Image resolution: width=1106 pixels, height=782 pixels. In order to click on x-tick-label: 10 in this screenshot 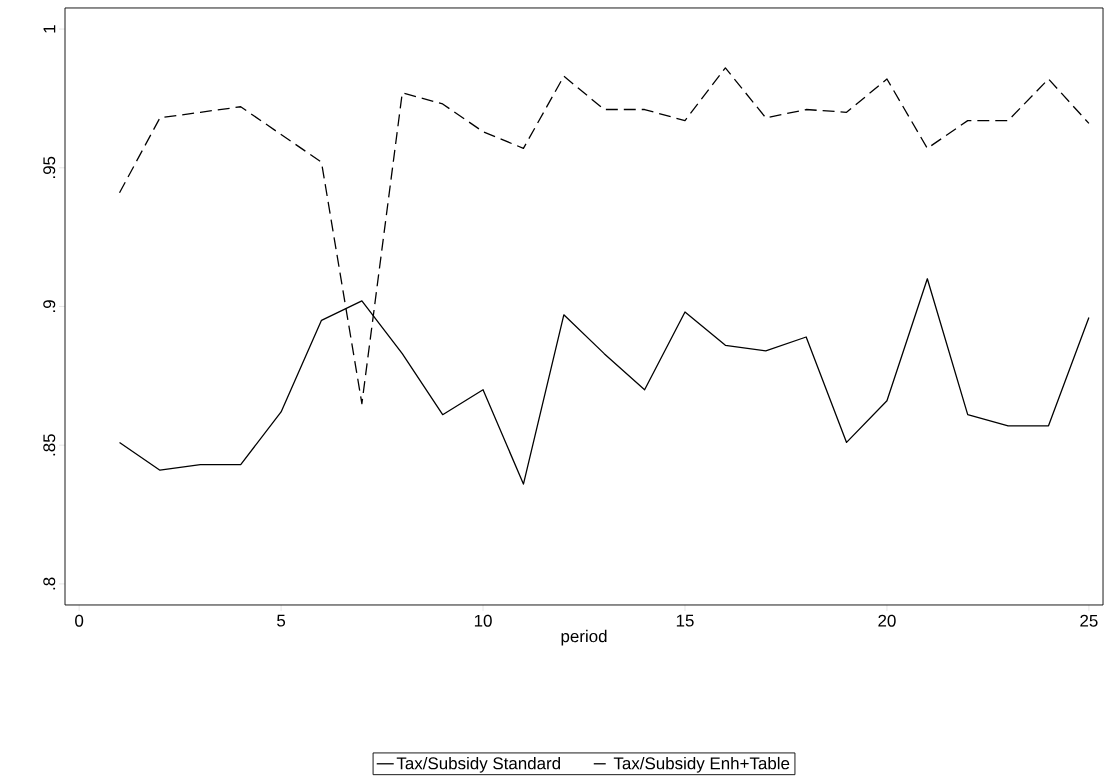, I will do `click(483, 620)`.